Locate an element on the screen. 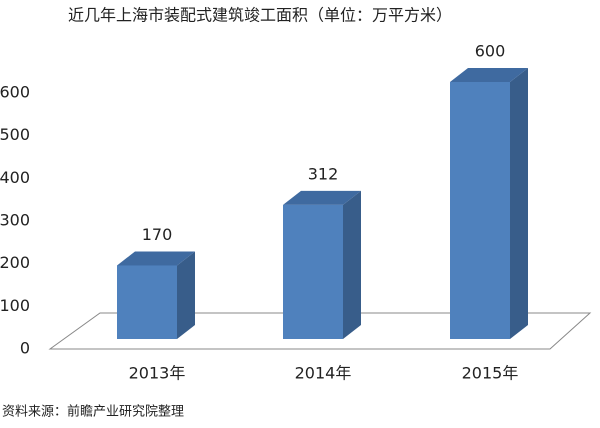 This screenshot has width=600, height=428. x-tick-label: 2013年 is located at coordinates (157, 373).